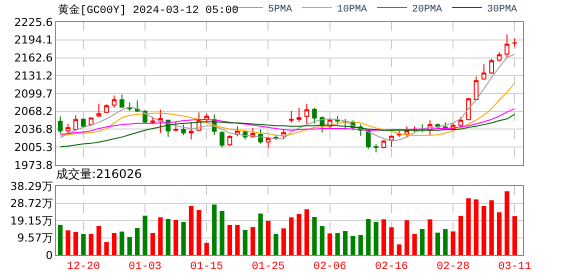 The height and width of the screenshot is (276, 578). I want to click on y-tick-label: 2194.1, so click(33, 40).